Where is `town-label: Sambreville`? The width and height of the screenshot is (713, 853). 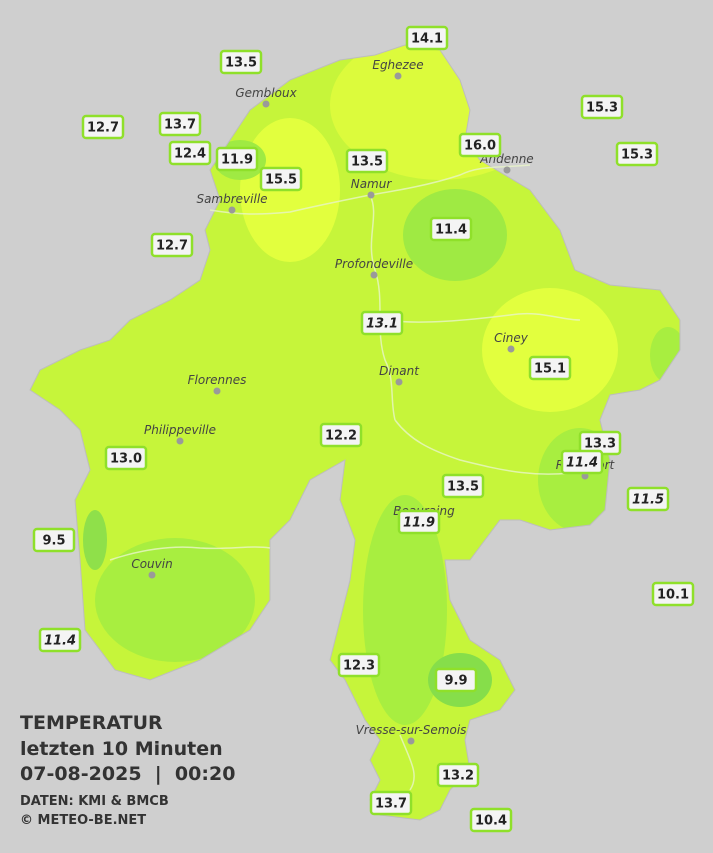
town-label: Sambreville is located at coordinates (231, 199).